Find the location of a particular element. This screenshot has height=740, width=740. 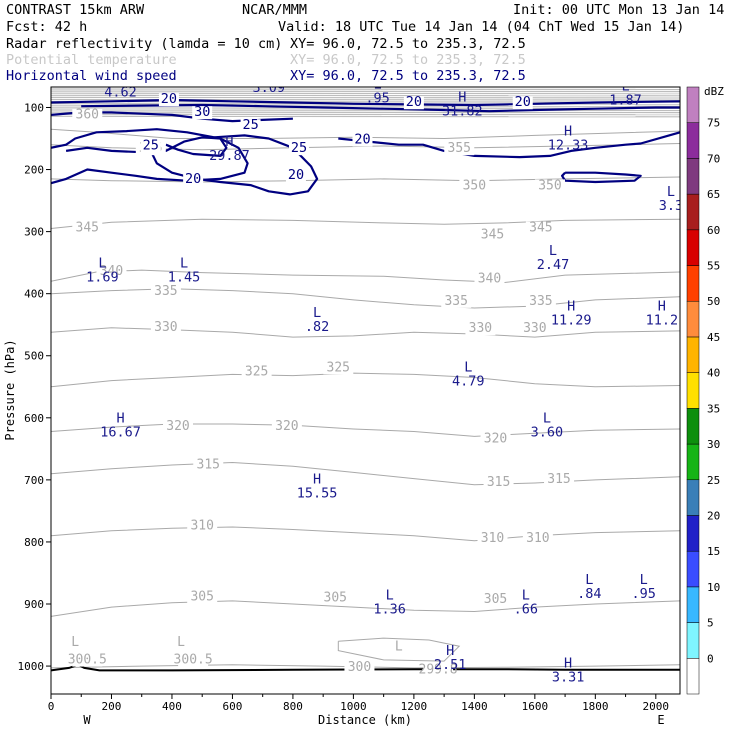

theta-label: 345 is located at coordinates (492, 234).